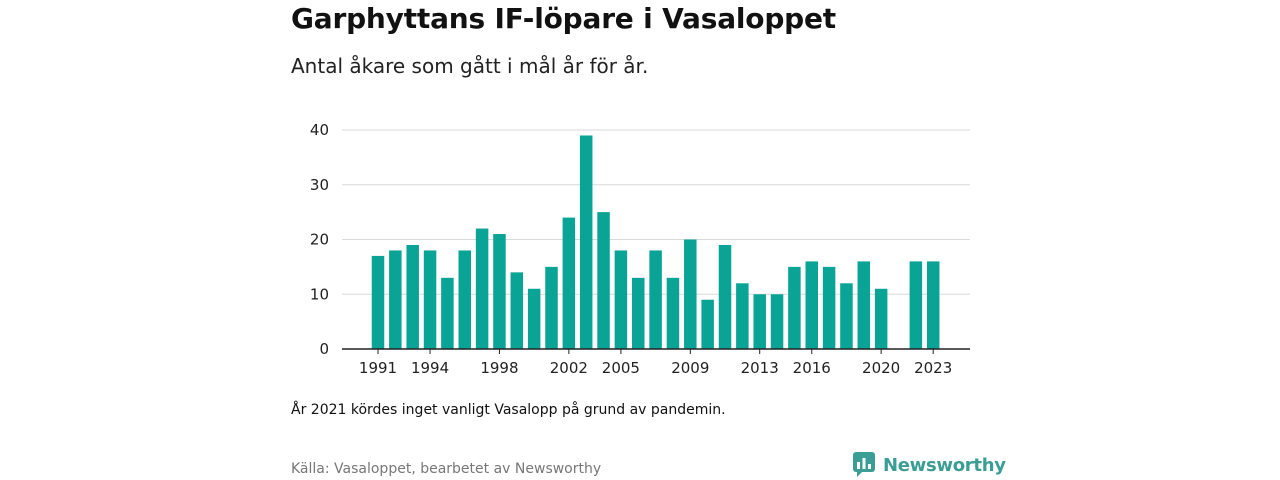  What do you see at coordinates (319, 185) in the screenshot?
I see `y-tick-label: 30` at bounding box center [319, 185].